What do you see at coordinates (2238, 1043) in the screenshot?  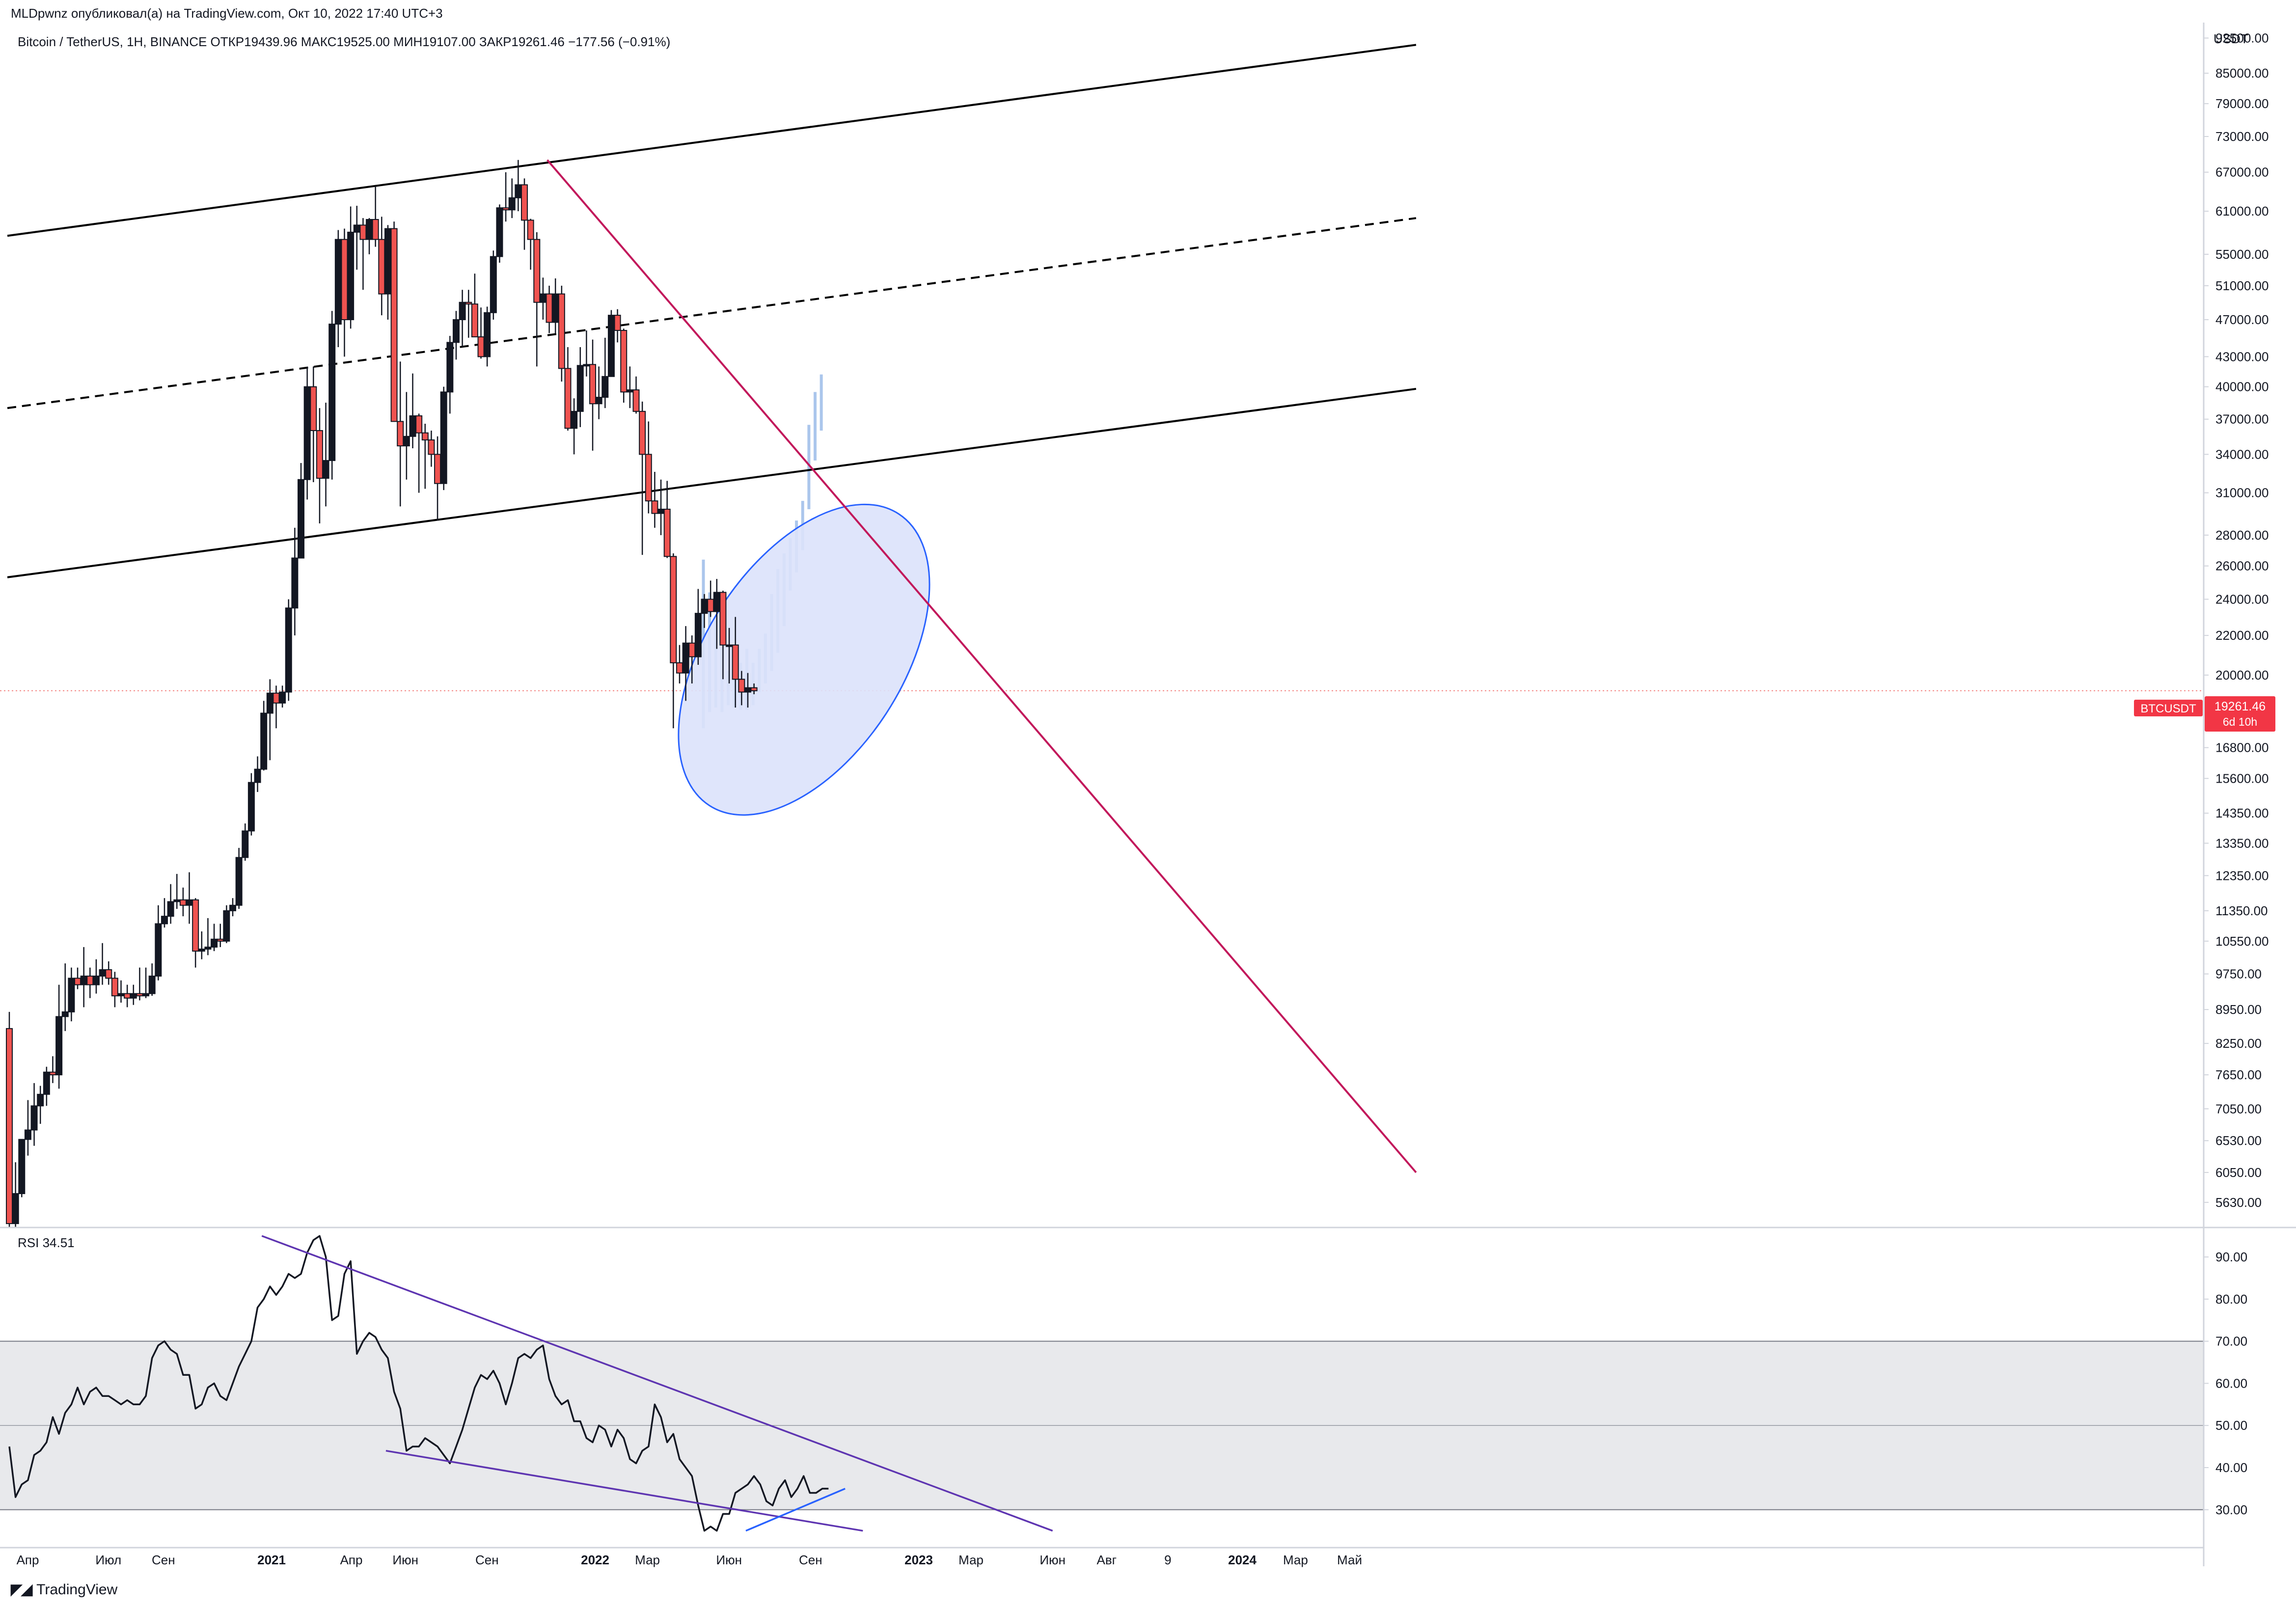 I see `price-tick-label: 8250.00` at bounding box center [2238, 1043].